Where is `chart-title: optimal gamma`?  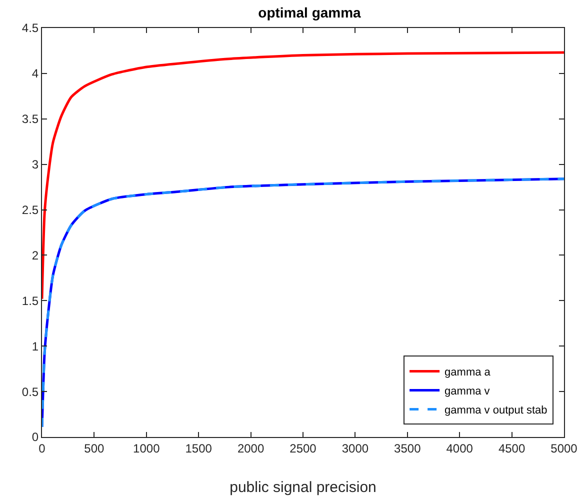 chart-title: optimal gamma is located at coordinates (310, 12).